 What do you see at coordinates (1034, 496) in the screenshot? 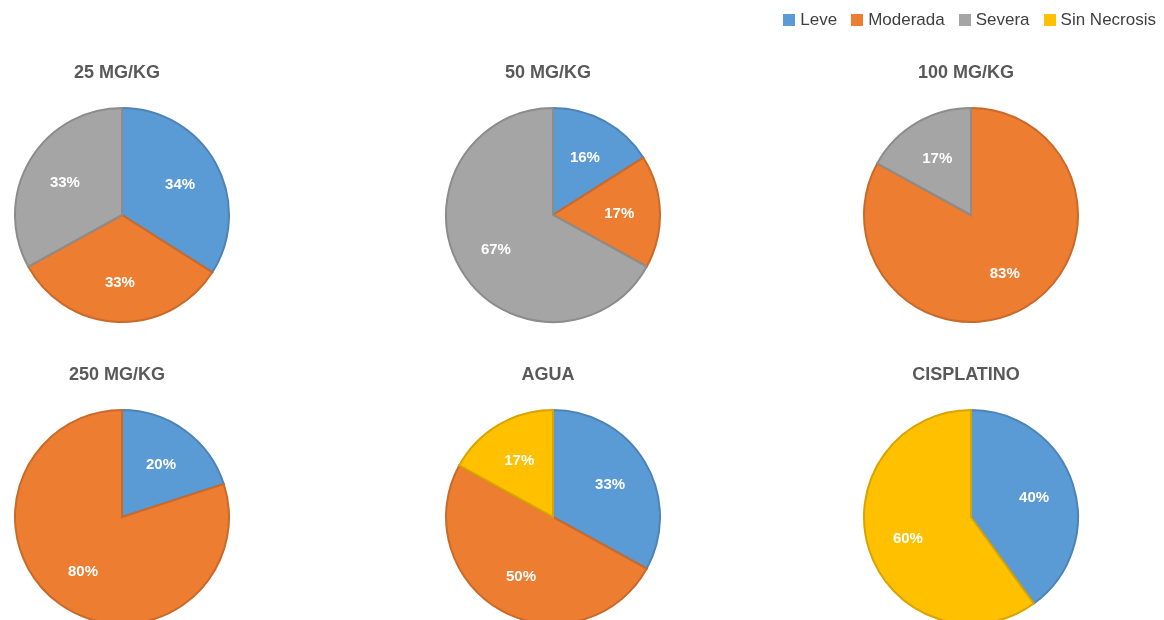
I see `data-label: 40%` at bounding box center [1034, 496].